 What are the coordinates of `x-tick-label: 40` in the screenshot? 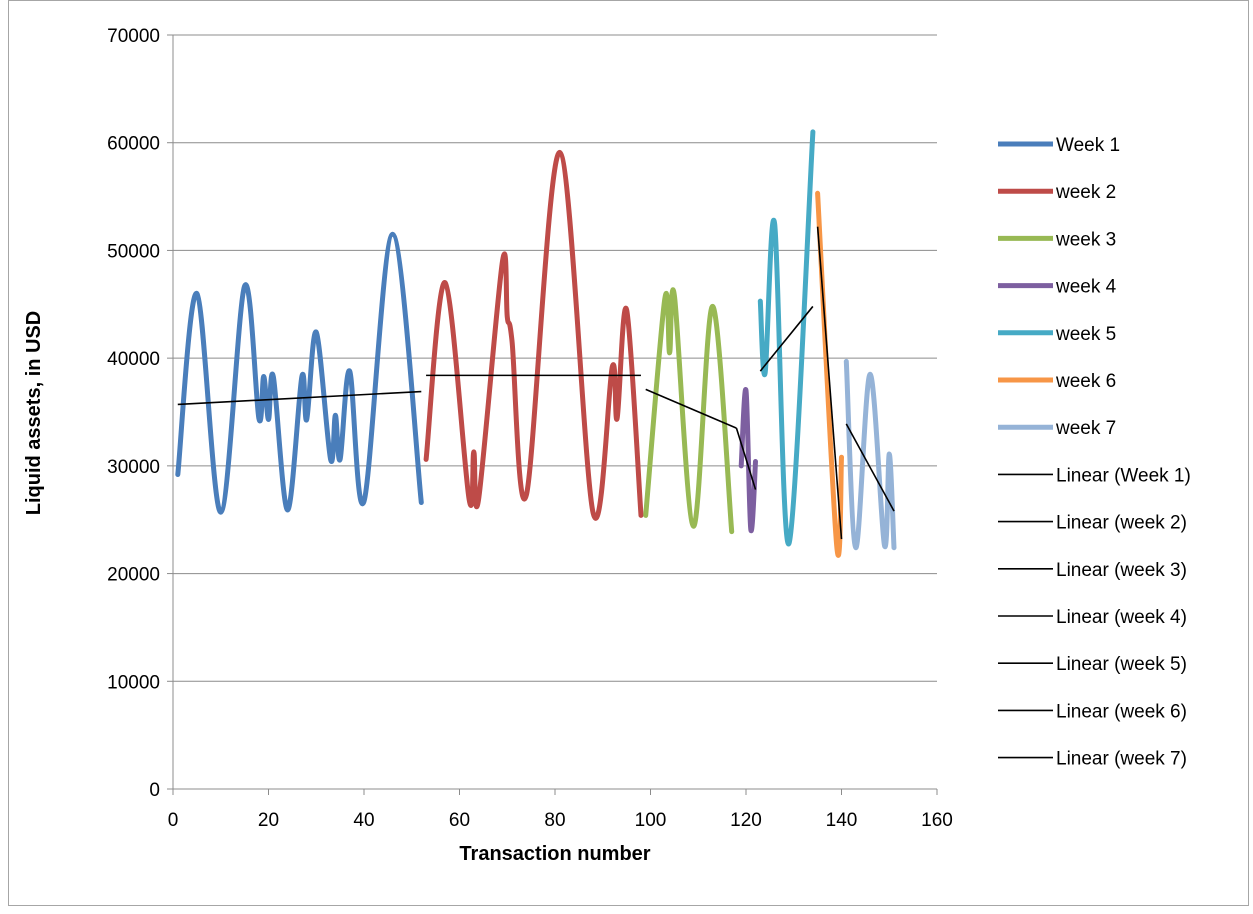 It's located at (363, 820).